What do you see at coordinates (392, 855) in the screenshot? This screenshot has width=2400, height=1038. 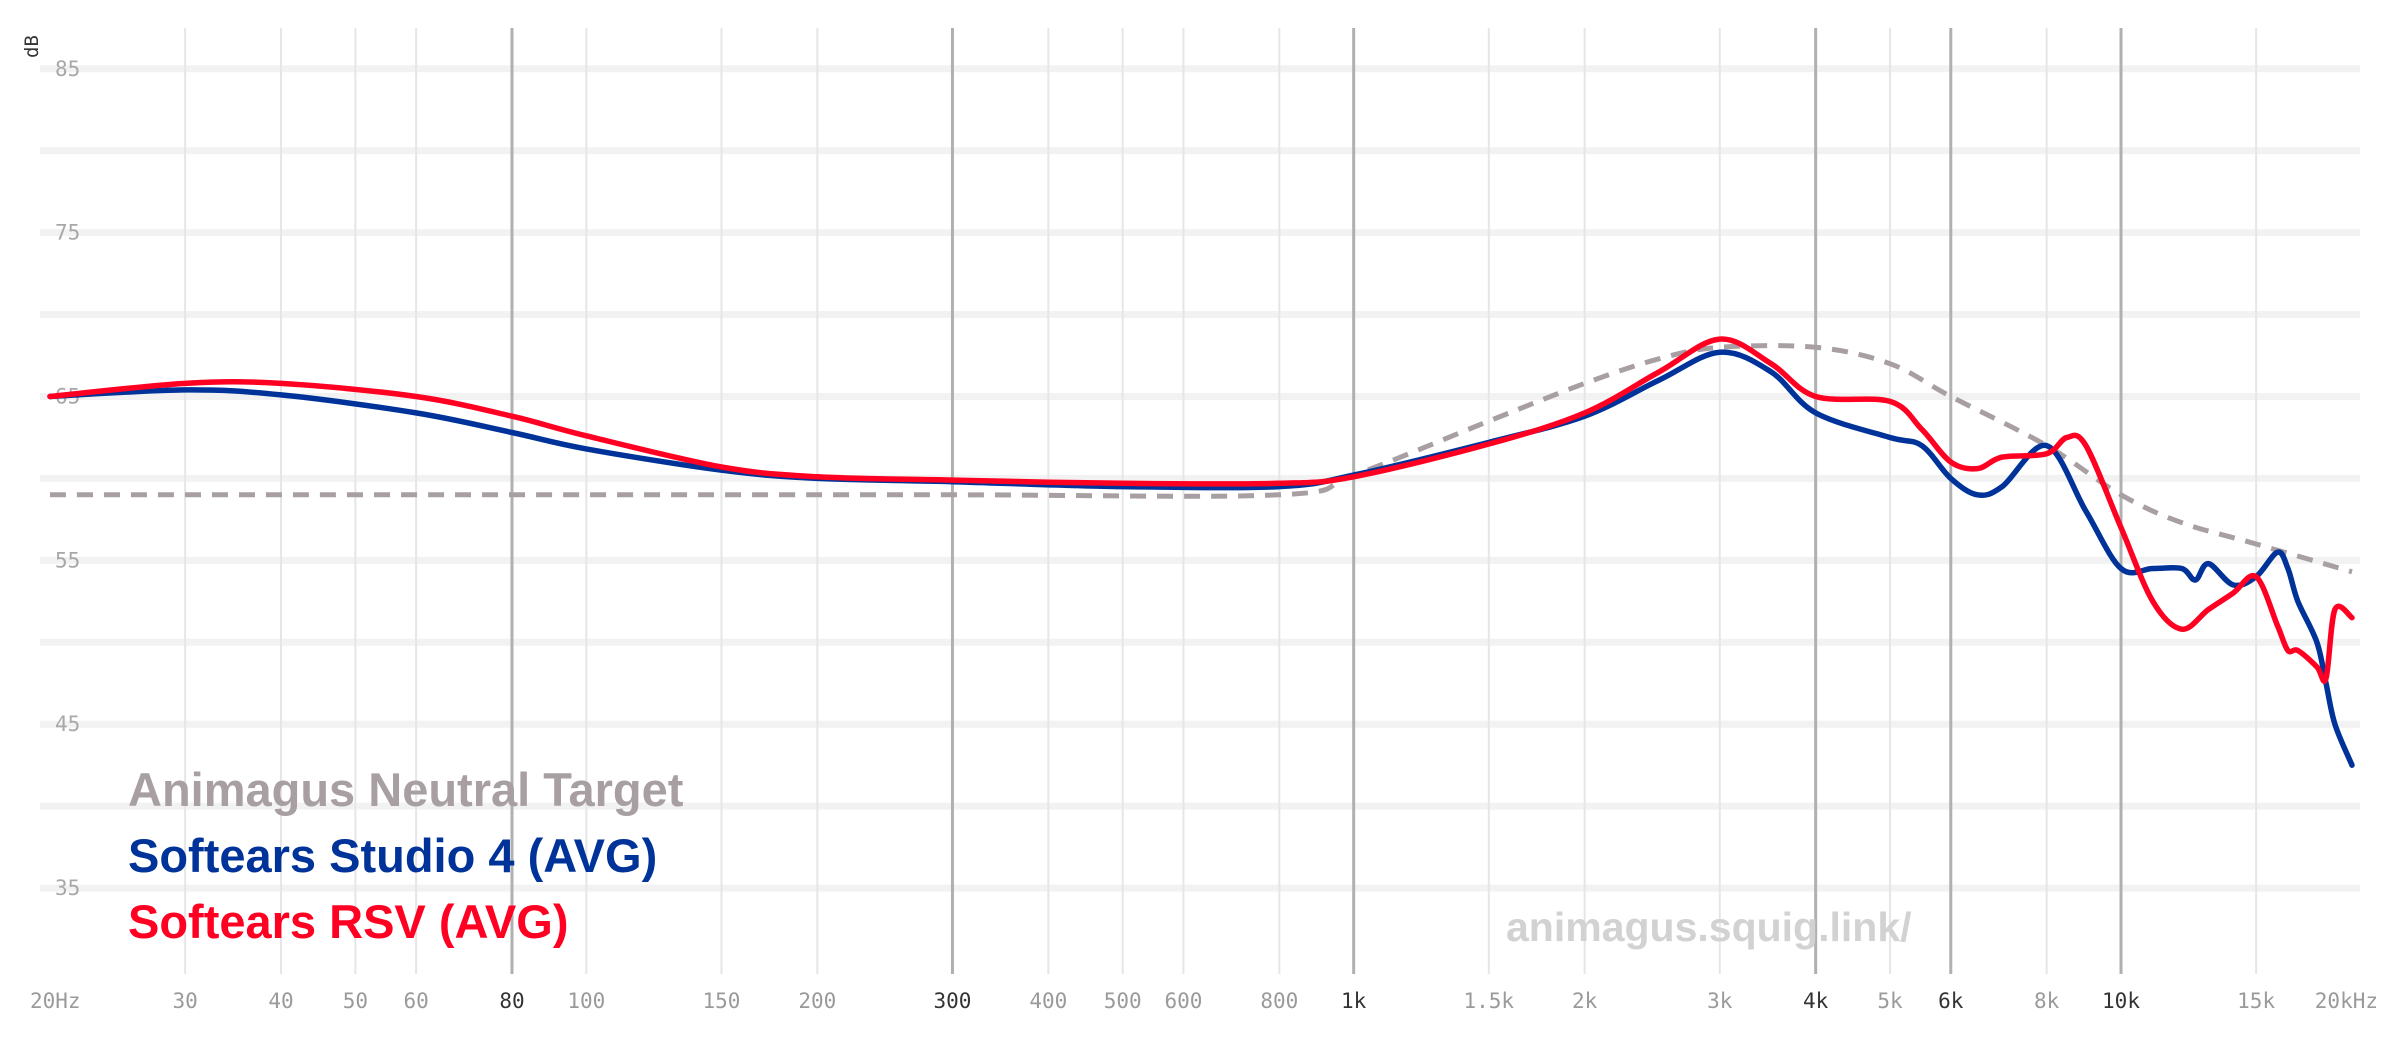 I see `legend-item-studio4: Softears Studio 4 (AVG)` at bounding box center [392, 855].